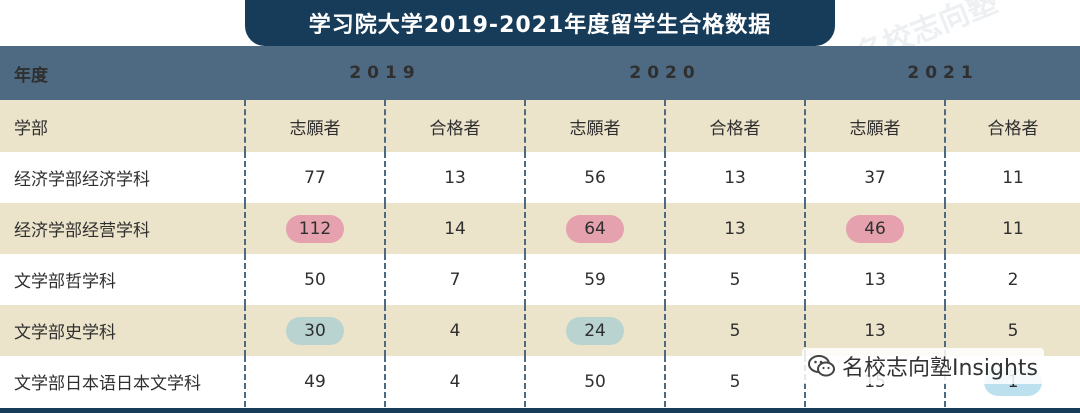 The height and width of the screenshot is (413, 1080). Describe the element at coordinates (65, 282) in the screenshot. I see `dept-name: 文学部哲学科` at that location.